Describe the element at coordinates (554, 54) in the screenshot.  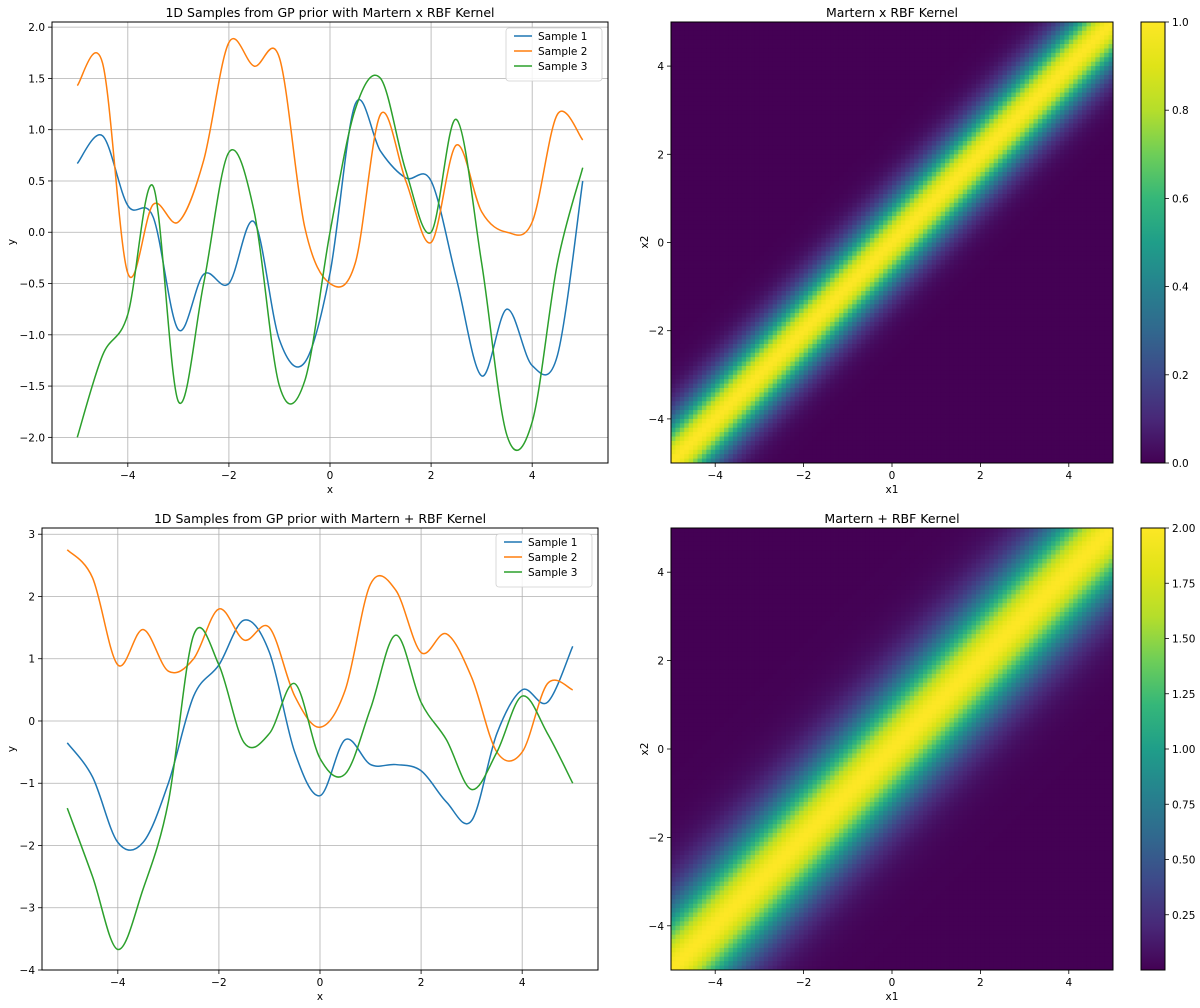
I see `legend-box` at that location.